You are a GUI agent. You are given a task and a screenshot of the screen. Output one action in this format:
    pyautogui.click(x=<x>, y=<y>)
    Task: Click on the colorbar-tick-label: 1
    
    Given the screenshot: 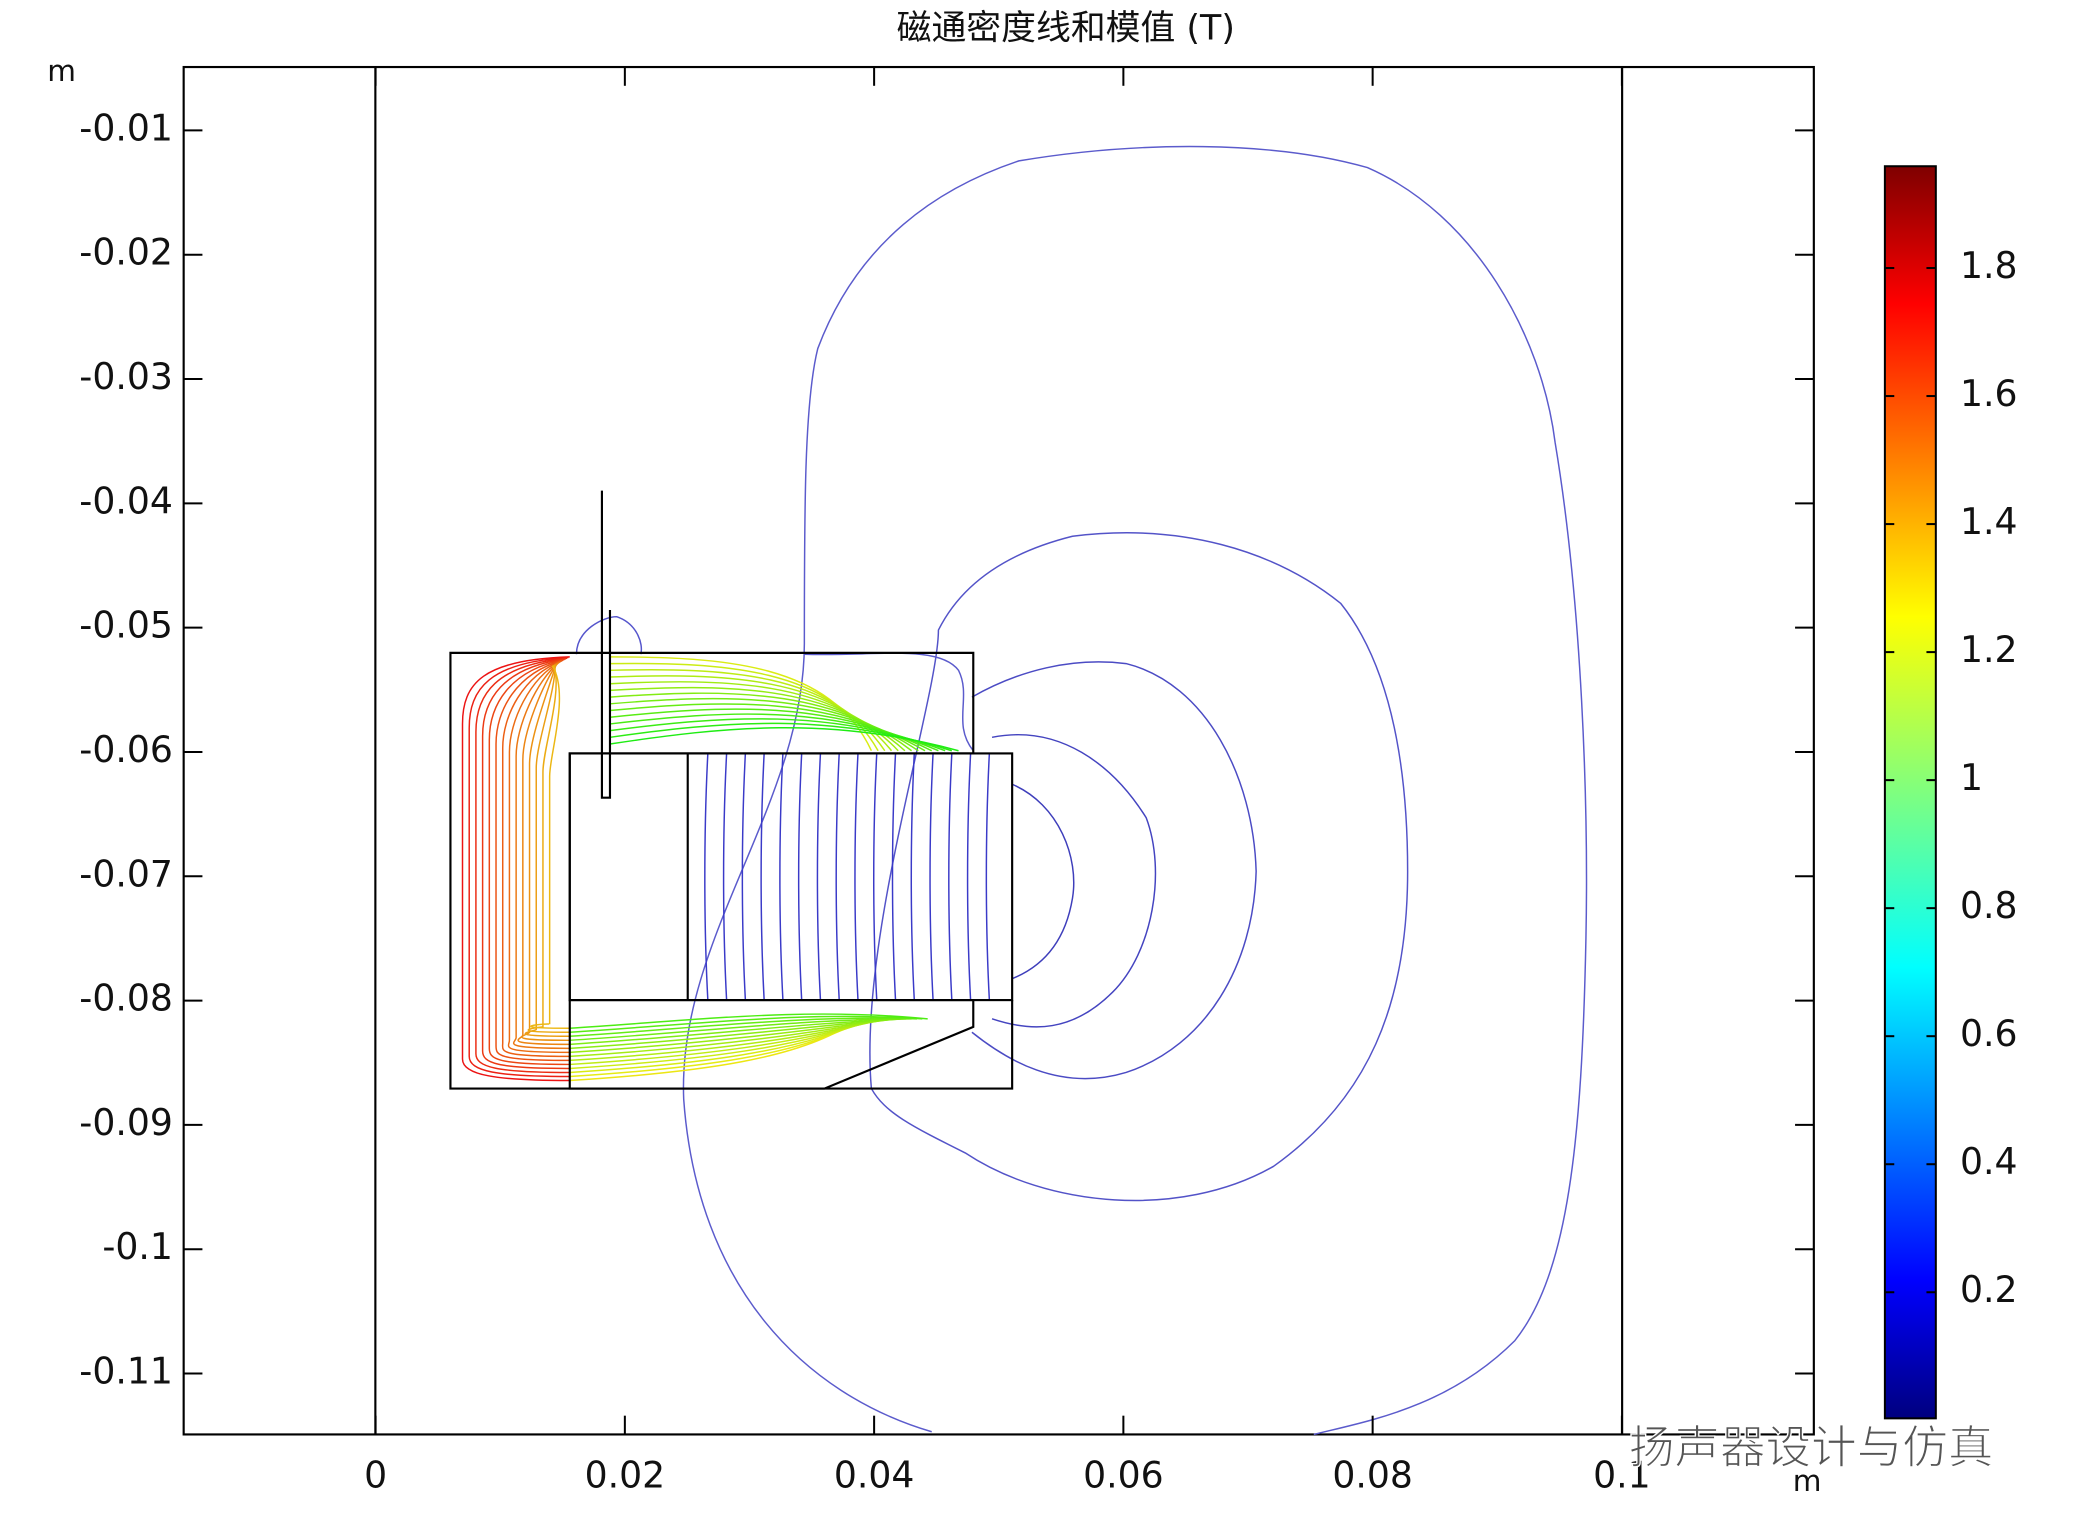 What is the action you would take?
    pyautogui.click(x=1971, y=777)
    